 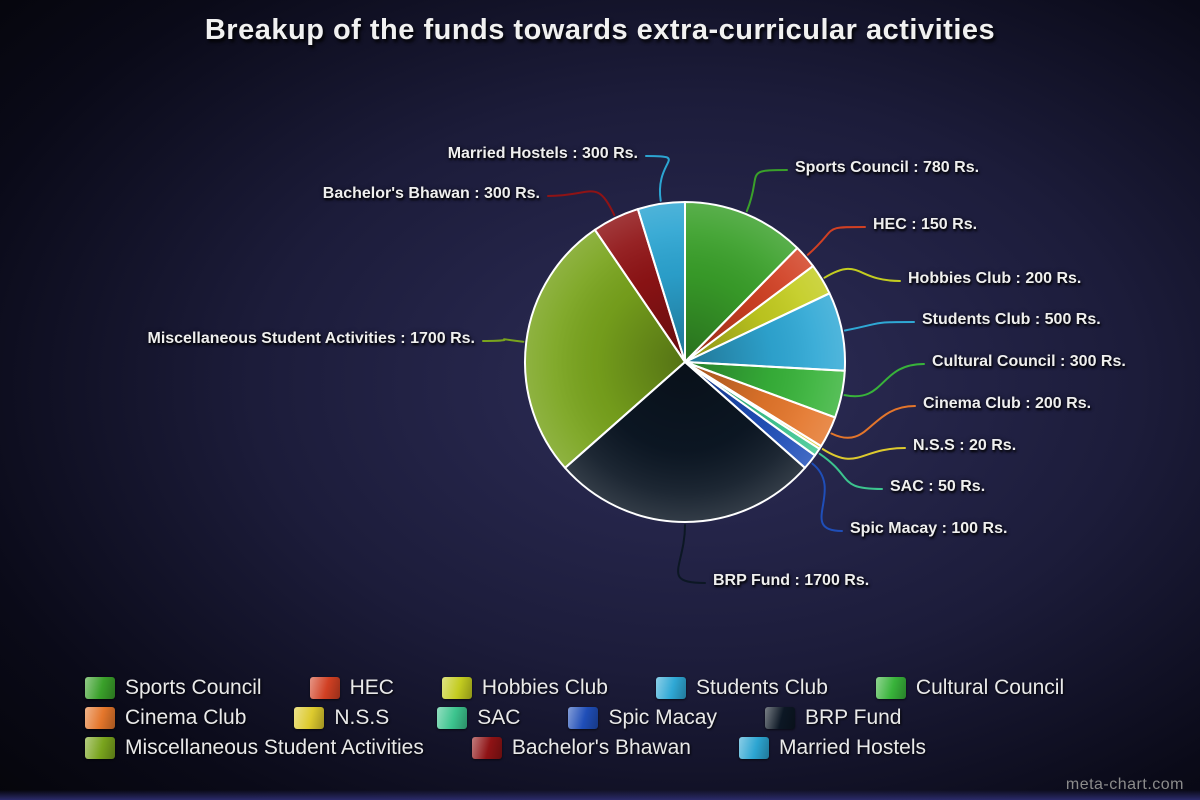 What do you see at coordinates (431, 193) in the screenshot?
I see `callout-bachelor-s-bhawan: Bachelor's Bhawan : 300 Rs.` at bounding box center [431, 193].